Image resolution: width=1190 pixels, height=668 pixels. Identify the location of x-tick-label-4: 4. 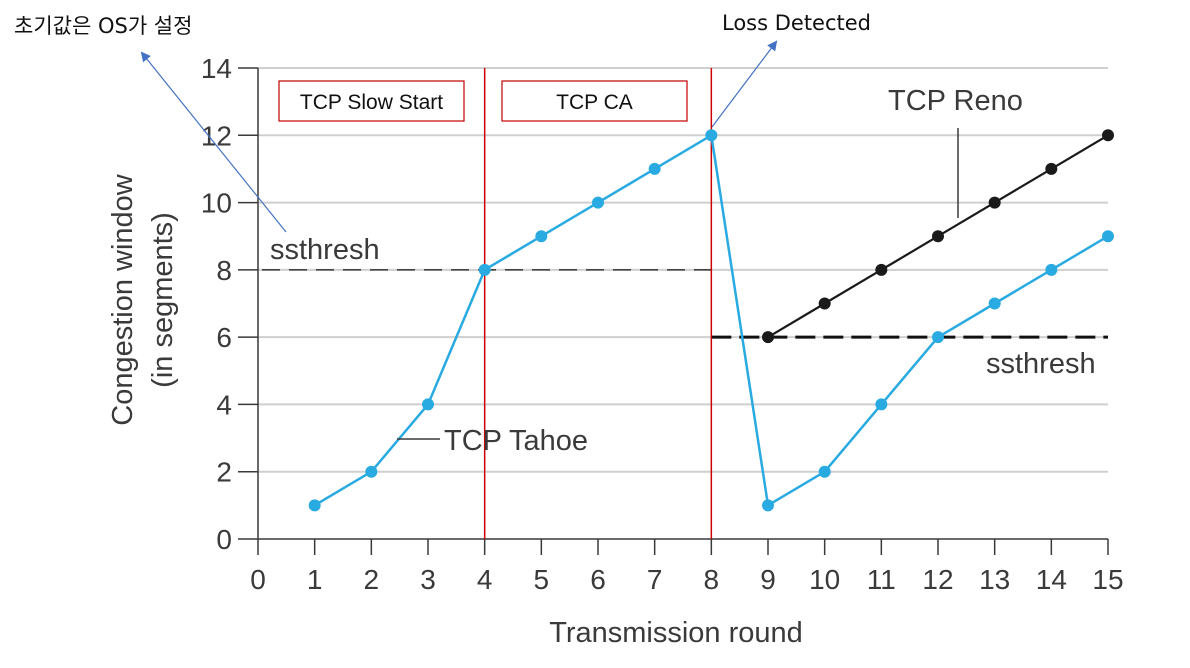
(485, 579).